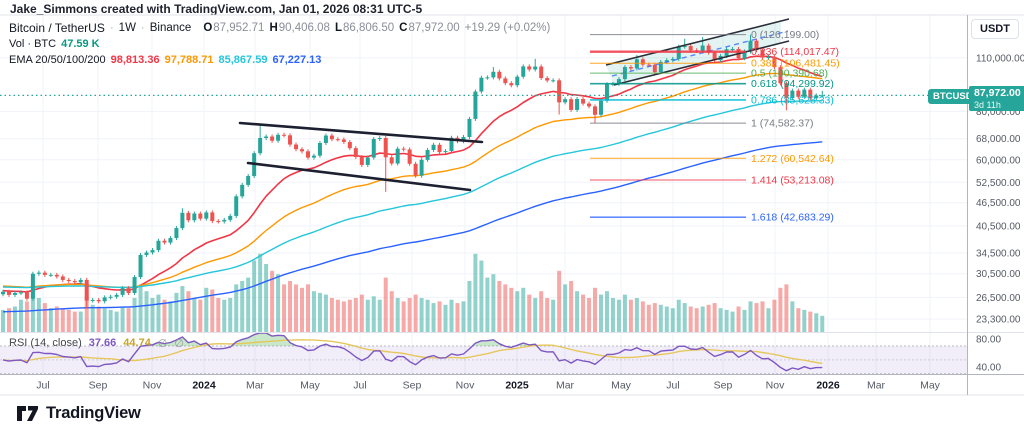 This screenshot has height=439, width=1024. What do you see at coordinates (434, 28) in the screenshot?
I see `close-value: 87,972.00` at bounding box center [434, 28].